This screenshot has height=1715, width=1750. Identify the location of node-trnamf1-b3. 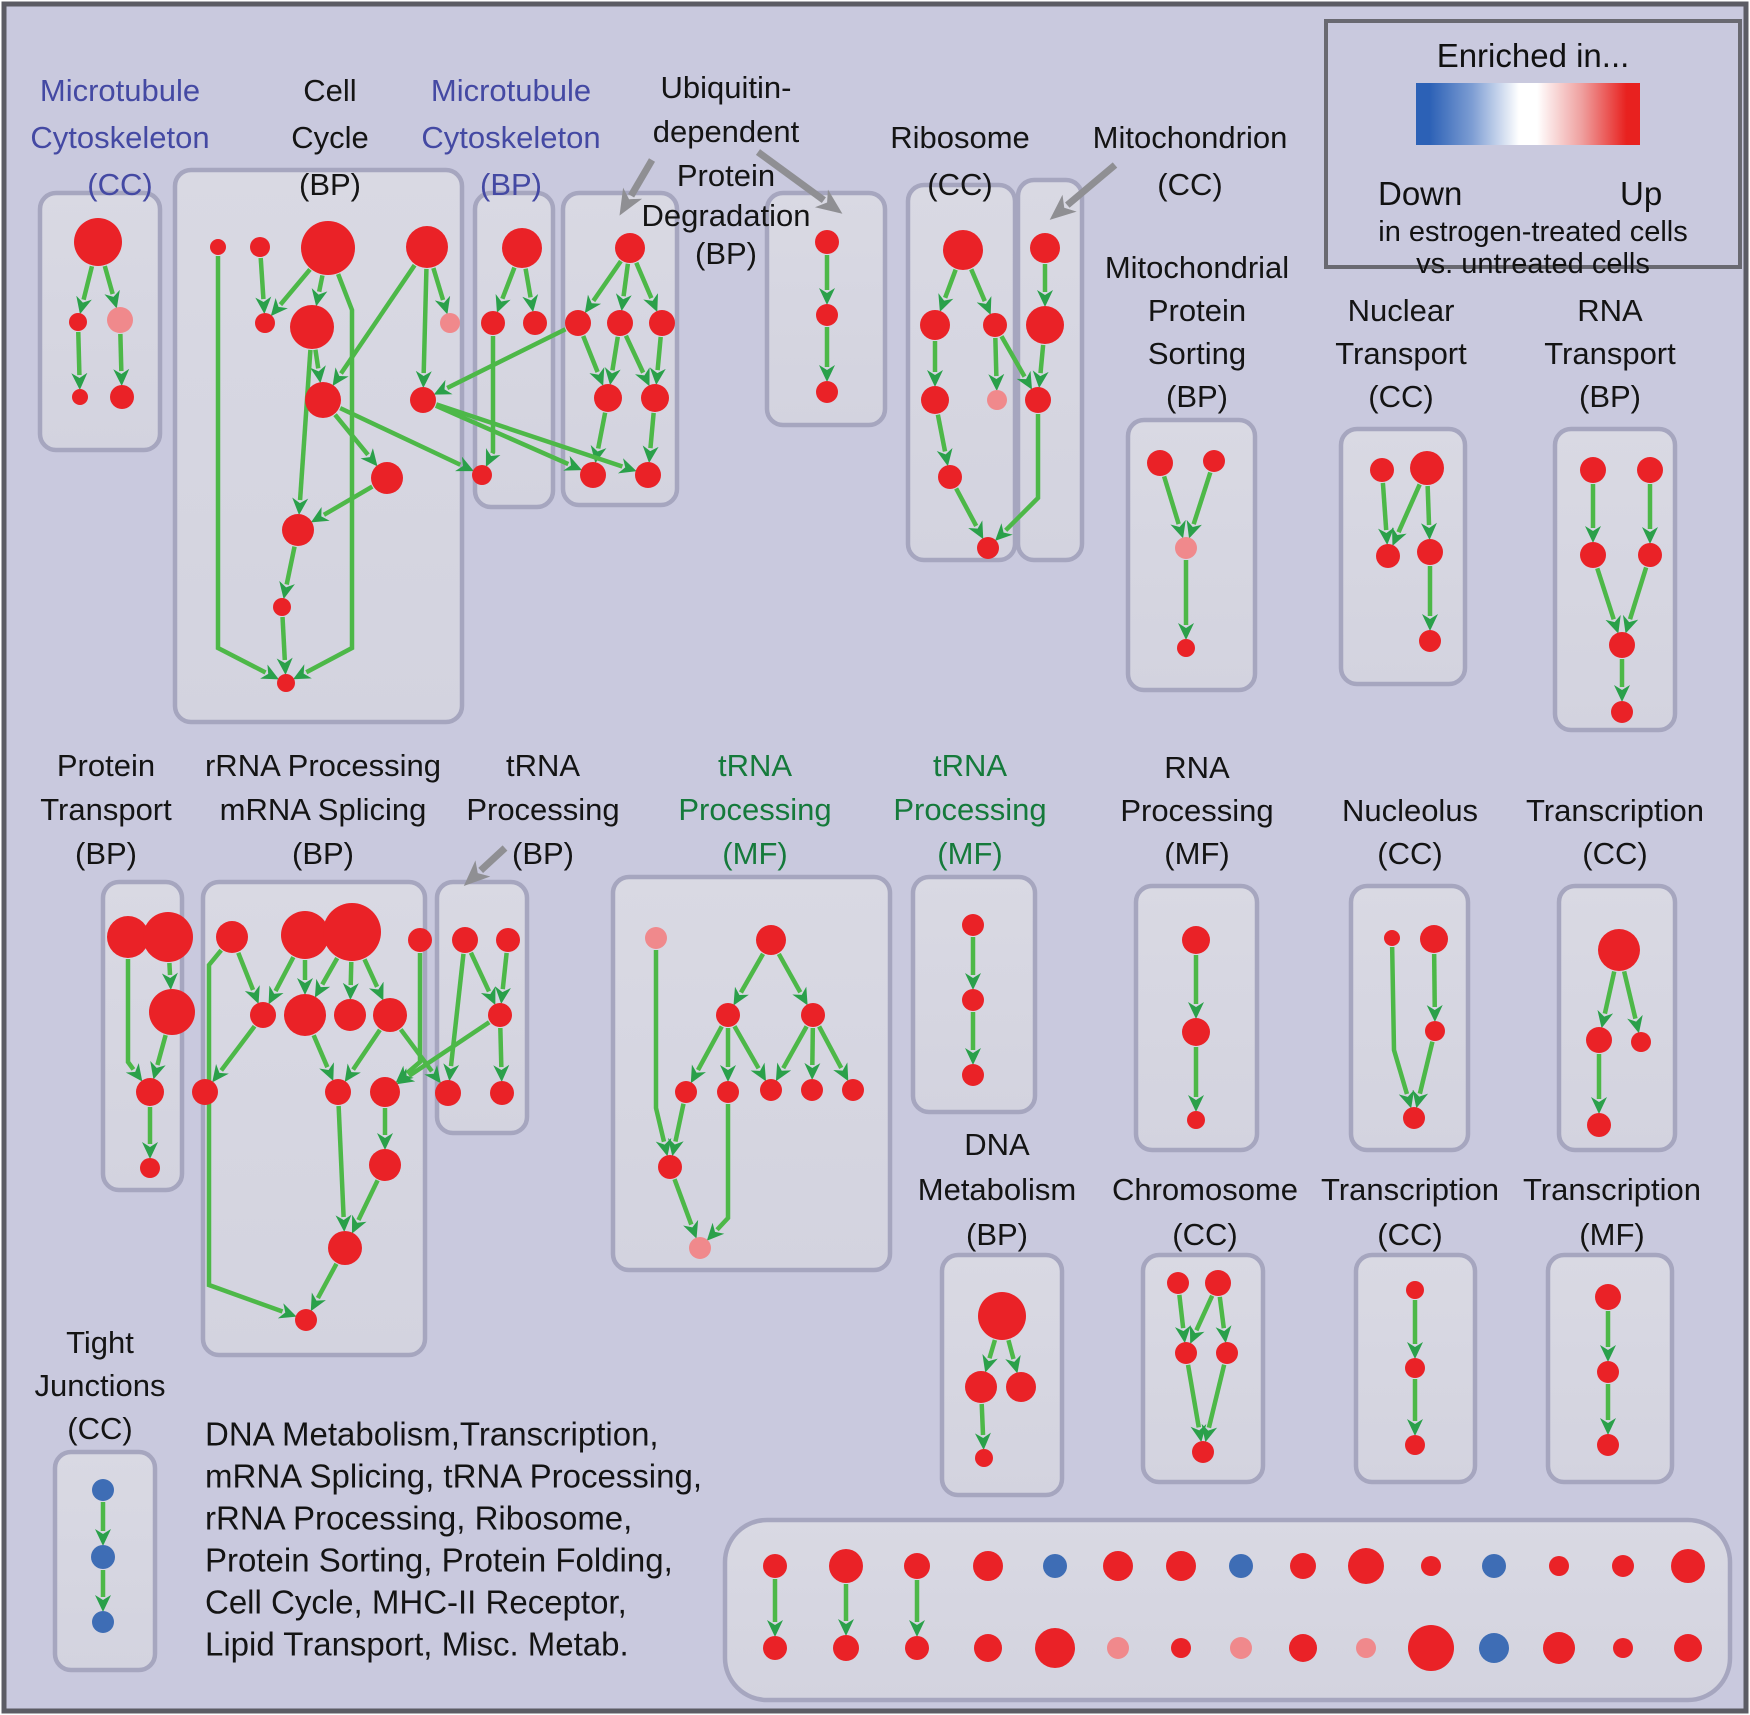
(771, 1090).